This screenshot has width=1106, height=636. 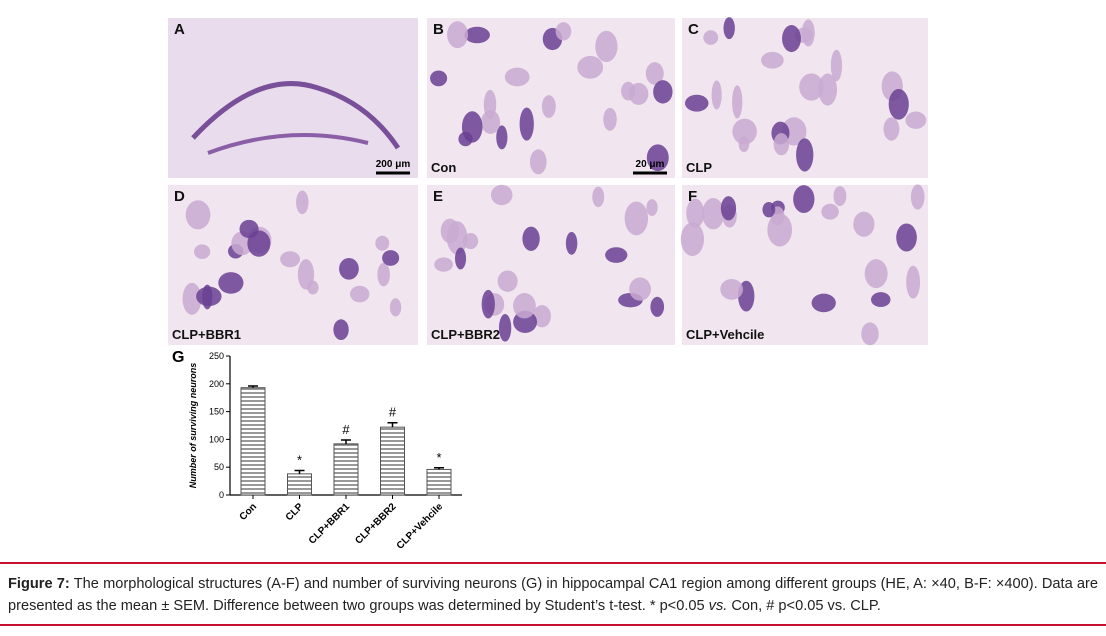 What do you see at coordinates (346, 429) in the screenshot?
I see `significance-mark: #` at bounding box center [346, 429].